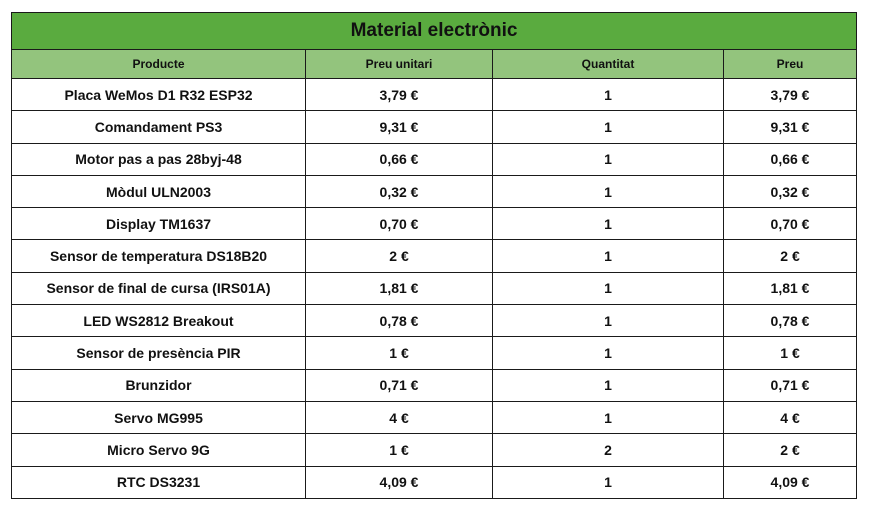 This screenshot has width=881, height=513. I want to click on cell-product: Brunzidor, so click(158, 385).